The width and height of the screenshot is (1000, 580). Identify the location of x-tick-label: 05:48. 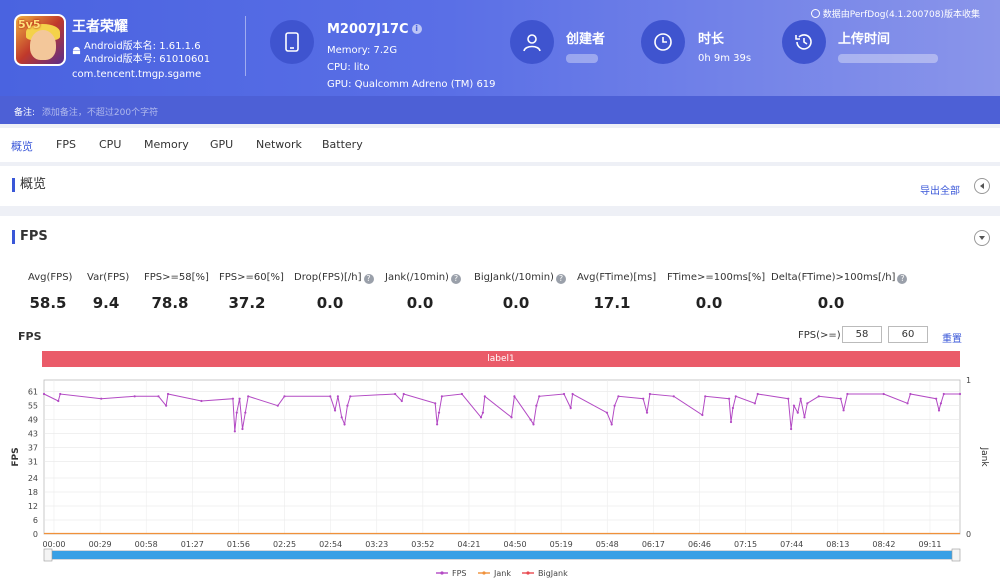
(607, 544).